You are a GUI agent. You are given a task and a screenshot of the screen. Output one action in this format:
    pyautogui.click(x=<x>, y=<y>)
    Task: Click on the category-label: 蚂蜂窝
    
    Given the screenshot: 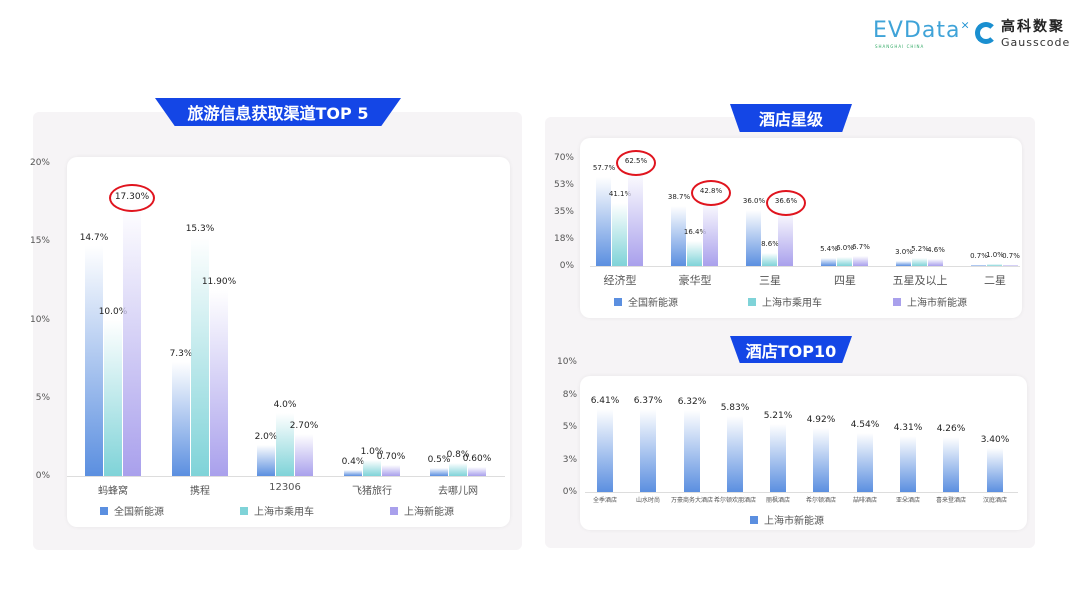 What is the action you would take?
    pyautogui.click(x=113, y=491)
    